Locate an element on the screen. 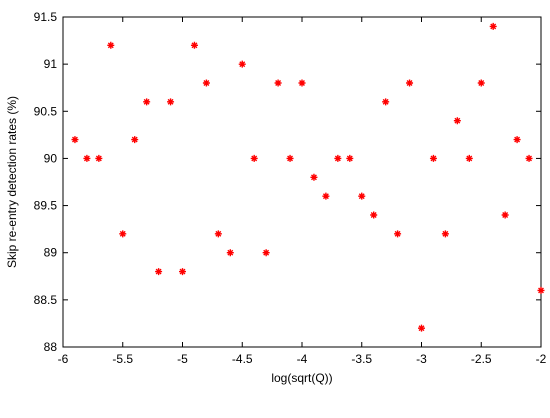  x-tick-label: -5 is located at coordinates (182, 359).